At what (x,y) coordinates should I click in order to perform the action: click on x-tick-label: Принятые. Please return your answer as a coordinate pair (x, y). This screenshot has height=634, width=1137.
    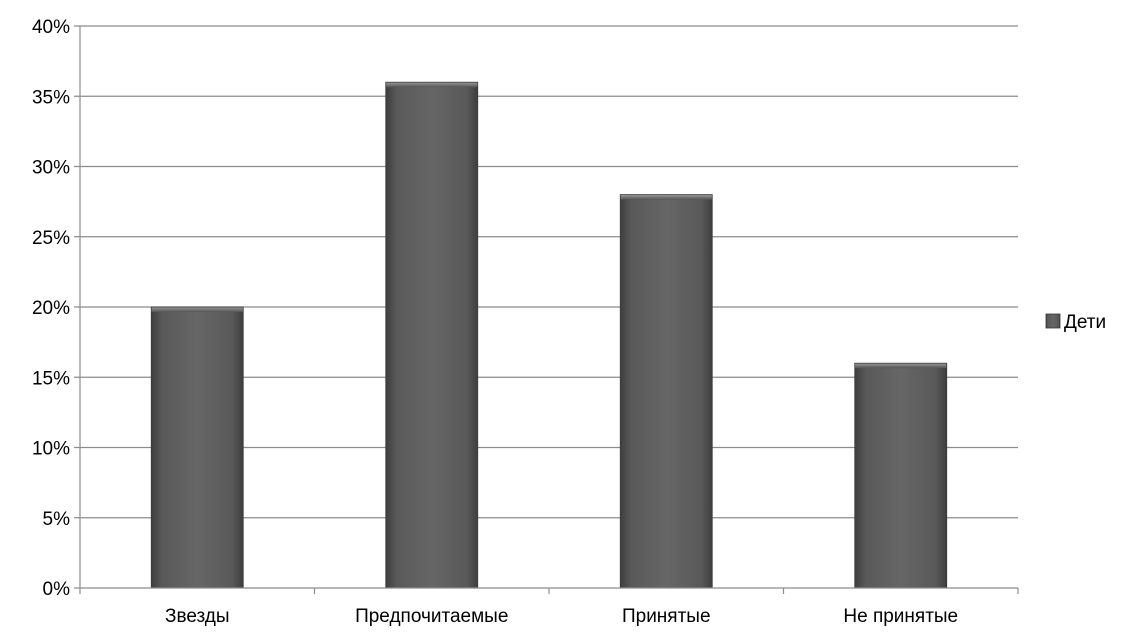
    Looking at the image, I should click on (666, 616).